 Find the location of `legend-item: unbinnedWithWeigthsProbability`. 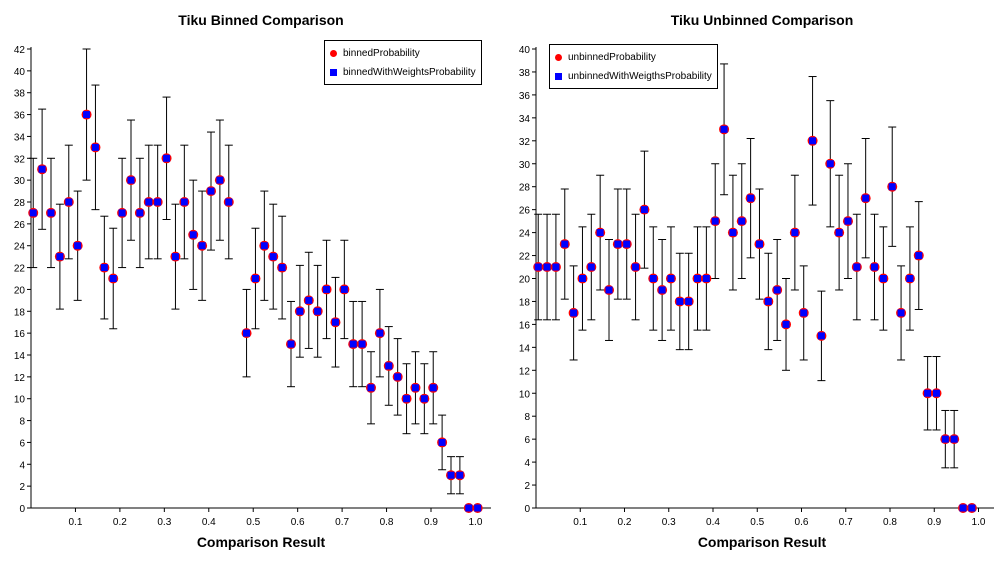

legend-item: unbinnedWithWeigthsProbability is located at coordinates (633, 76).